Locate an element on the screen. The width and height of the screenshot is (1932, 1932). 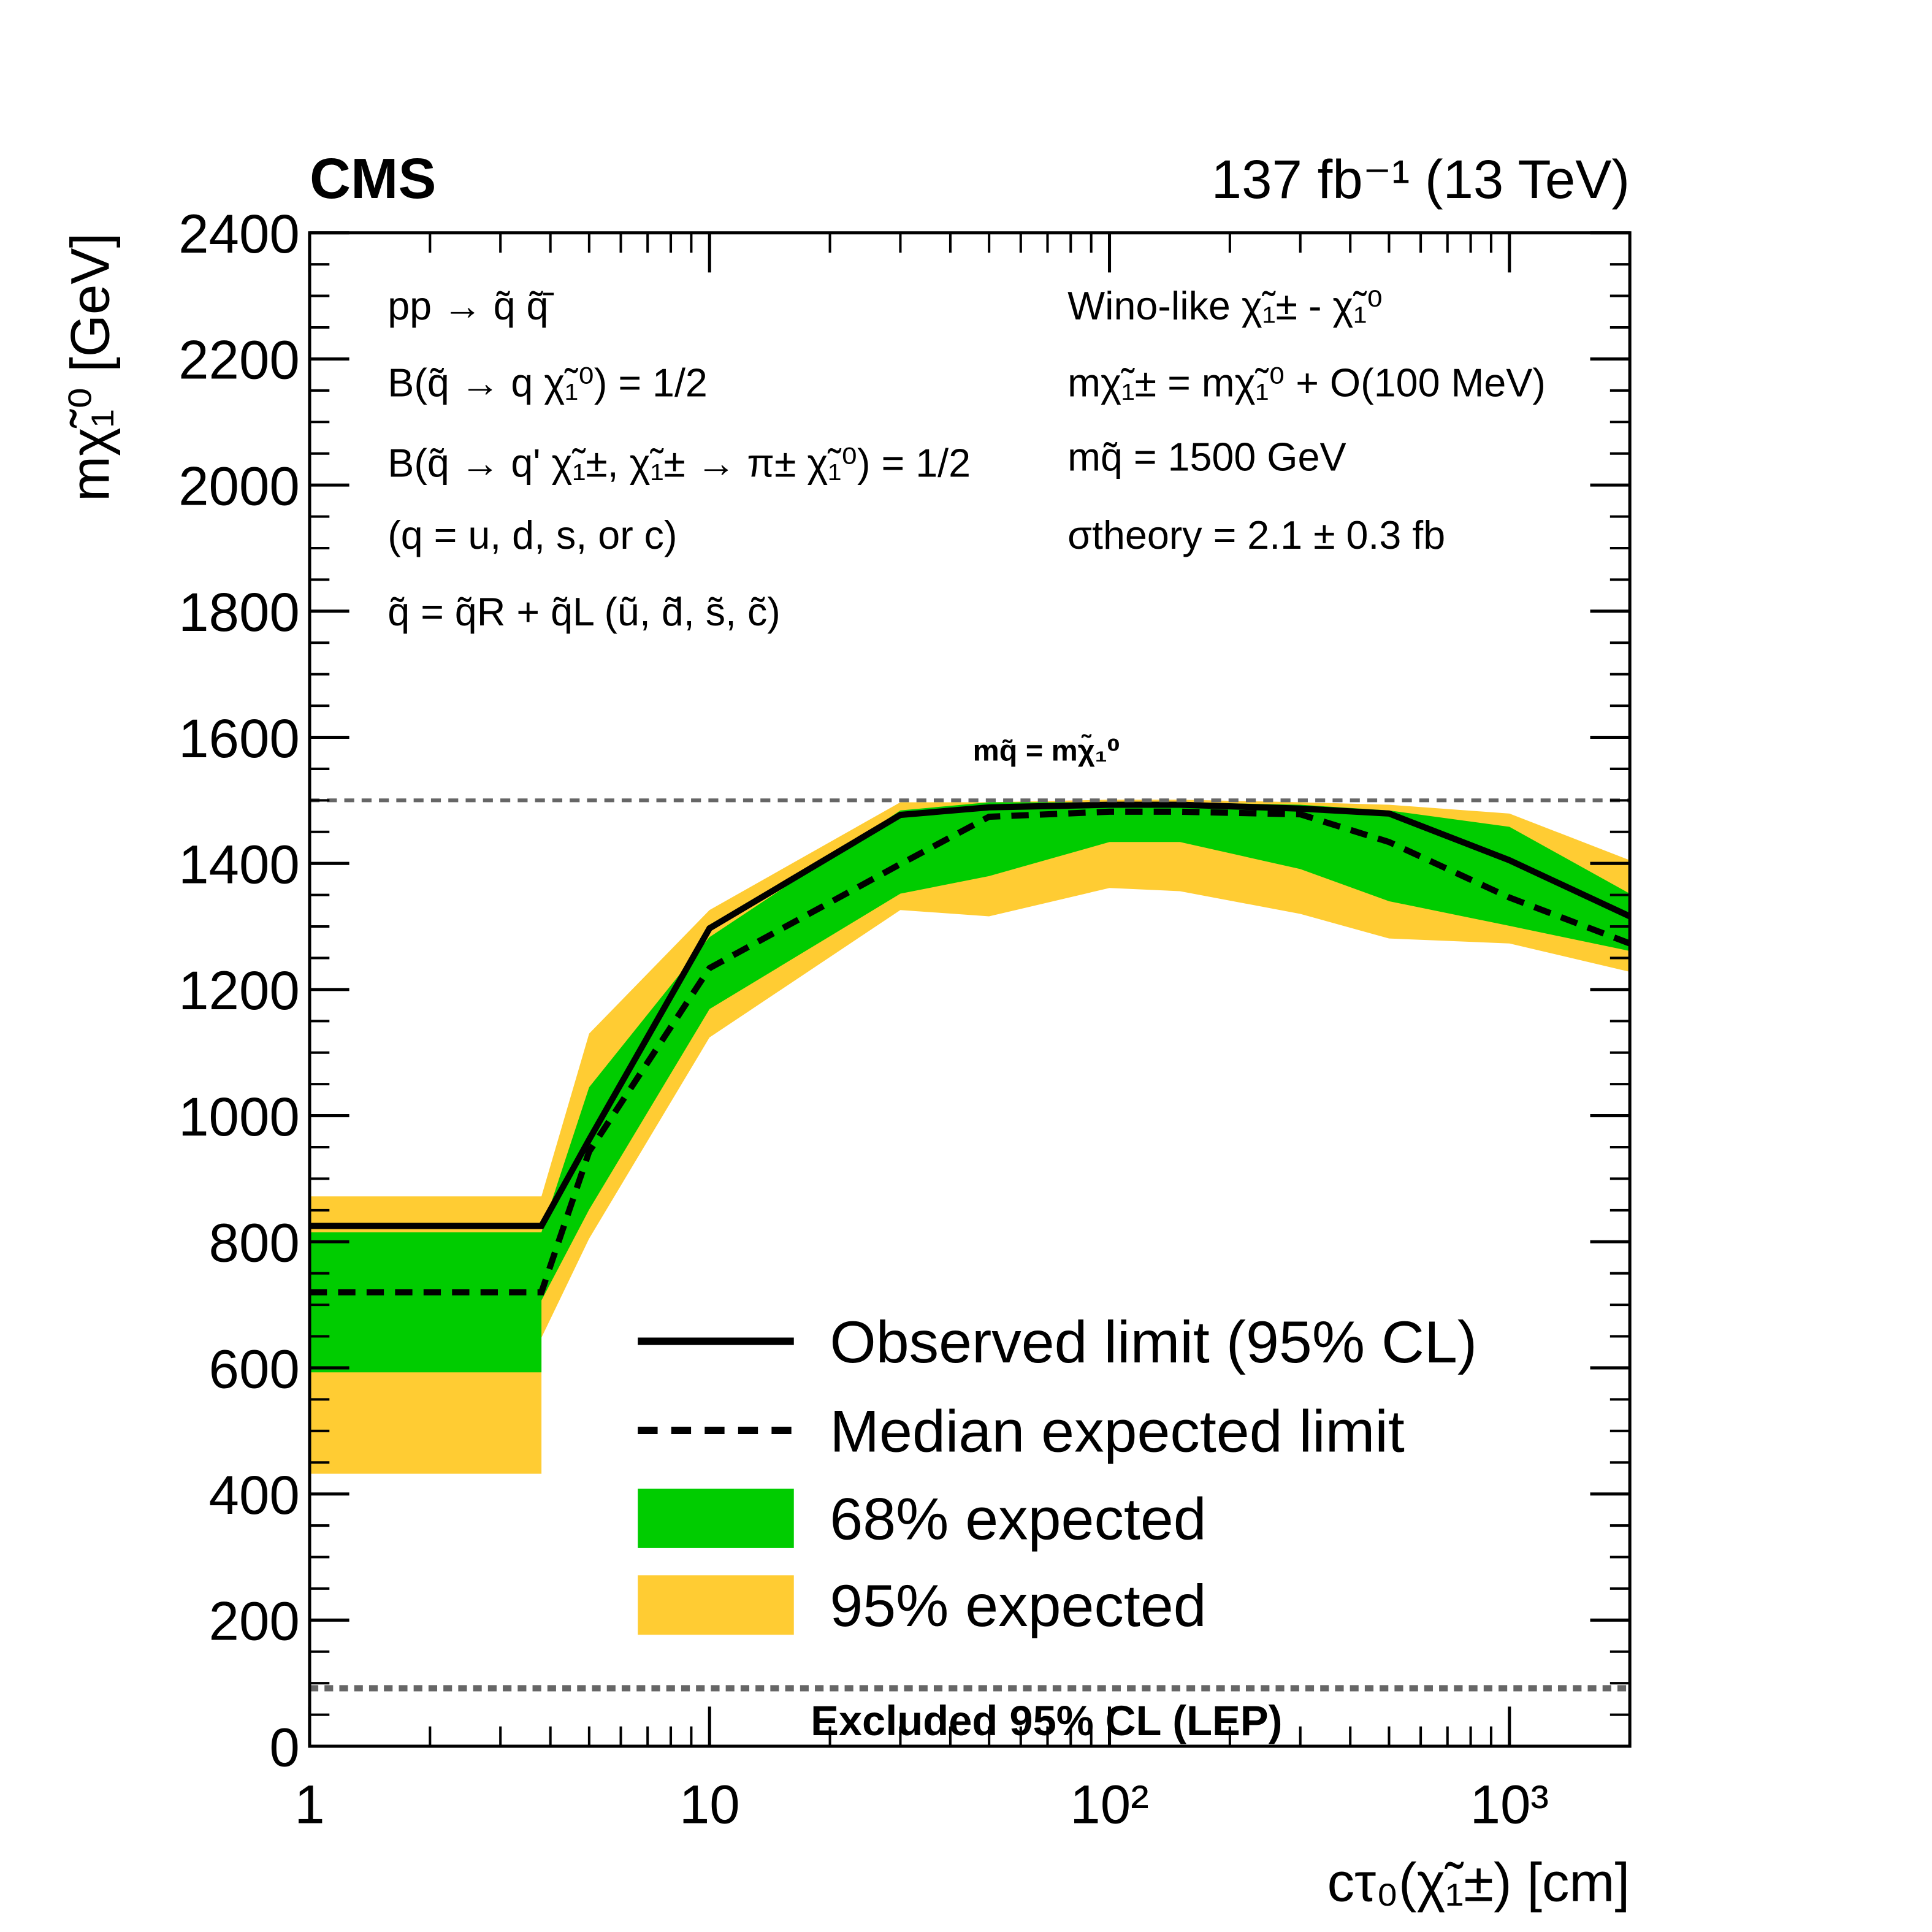
y-tick-label: 1000 is located at coordinates (239, 1116).